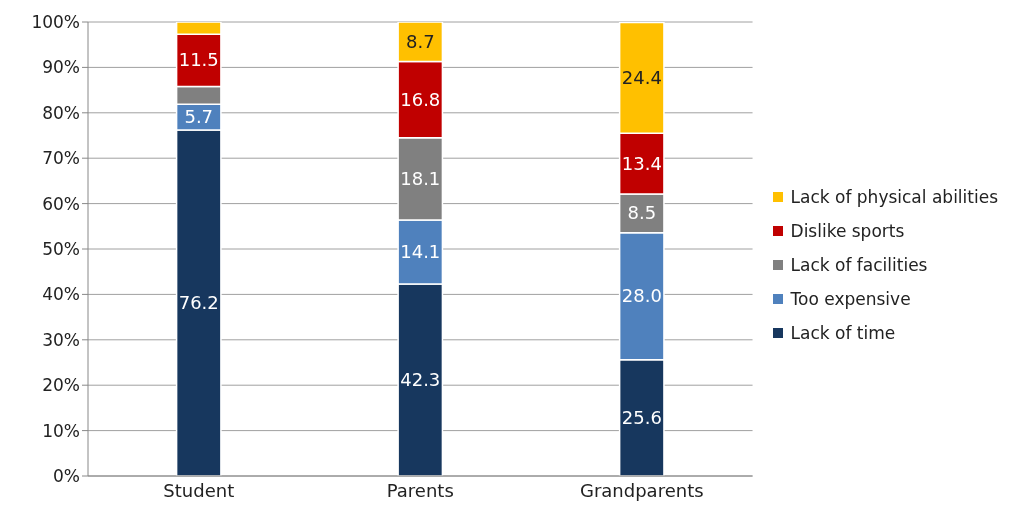  What do you see at coordinates (850, 299) in the screenshot?
I see `legend-label: Too expensive` at bounding box center [850, 299].